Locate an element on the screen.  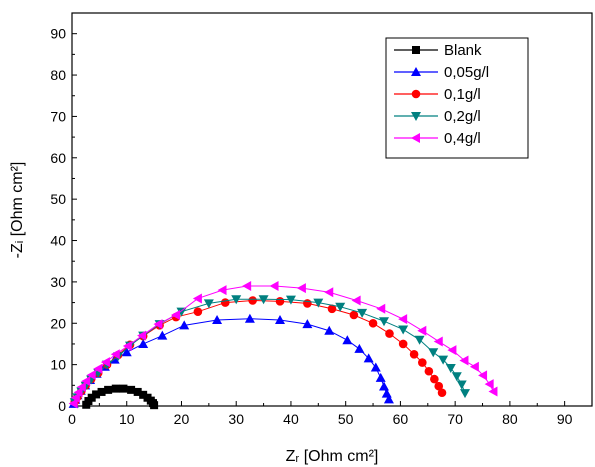
legend-entry: Blank is located at coordinates (438, 50).